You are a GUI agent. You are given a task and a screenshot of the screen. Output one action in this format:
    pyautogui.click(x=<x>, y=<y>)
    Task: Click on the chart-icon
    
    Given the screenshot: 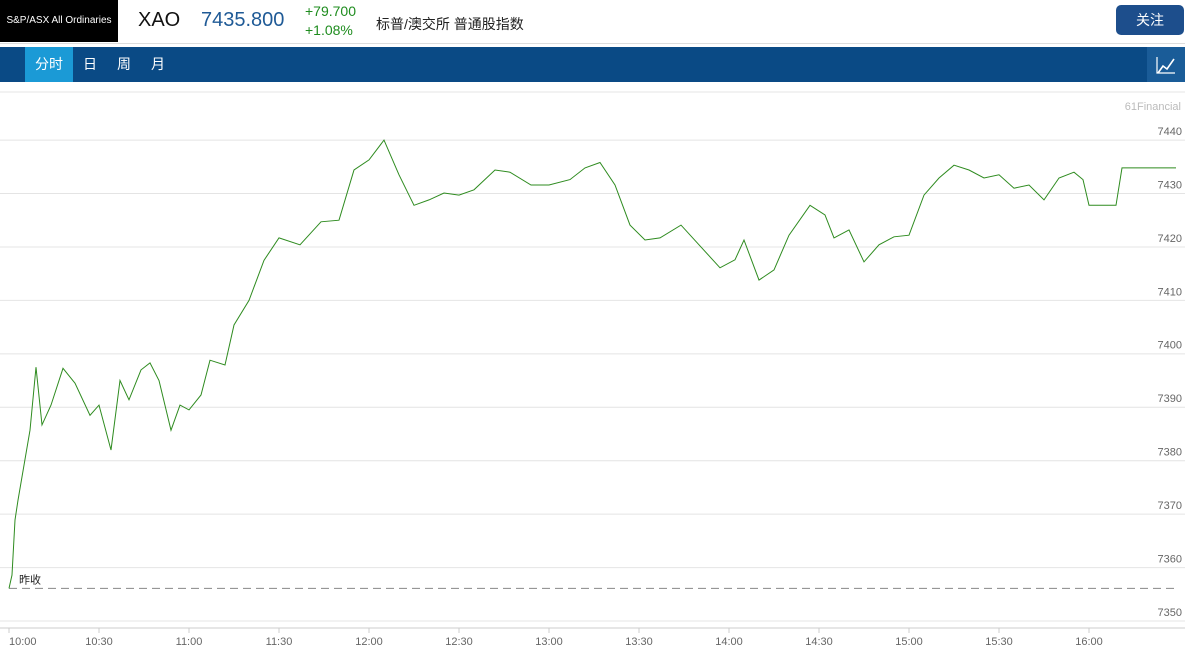 What is the action you would take?
    pyautogui.click(x=1165, y=65)
    